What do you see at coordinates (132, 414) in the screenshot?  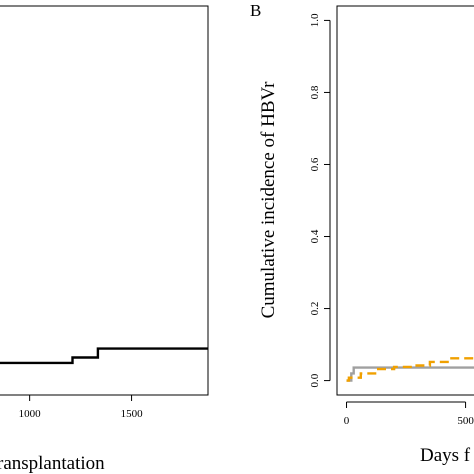 I see `panel-0-x-tick-label-1: 1500` at bounding box center [132, 414].